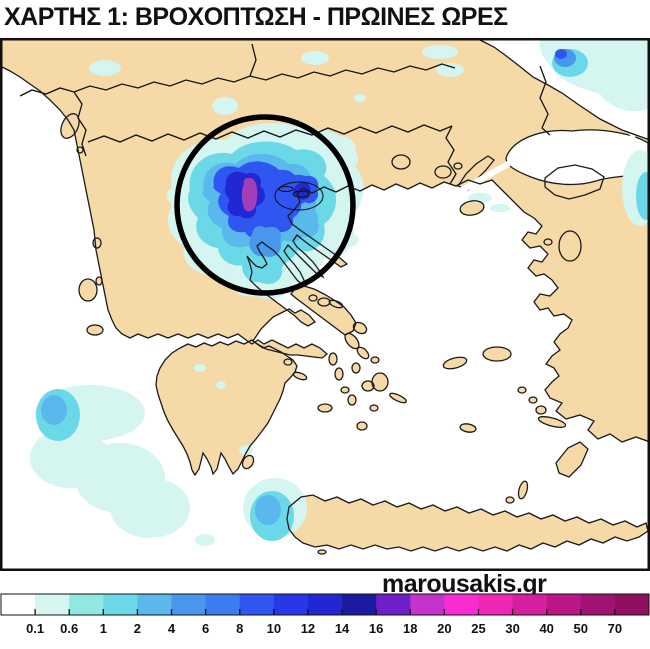 This screenshot has width=650, height=649. What do you see at coordinates (342, 628) in the screenshot?
I see `colorbar-label: 14` at bounding box center [342, 628].